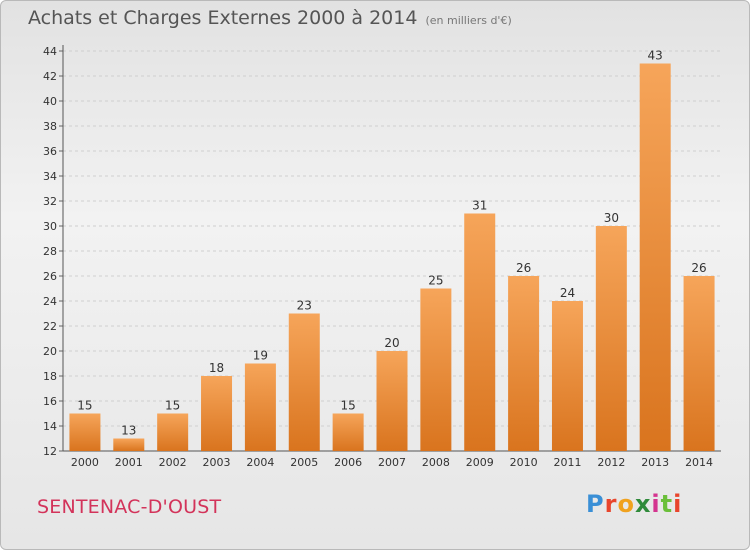  Describe the element at coordinates (655, 56) in the screenshot. I see `data-label: 43` at that location.